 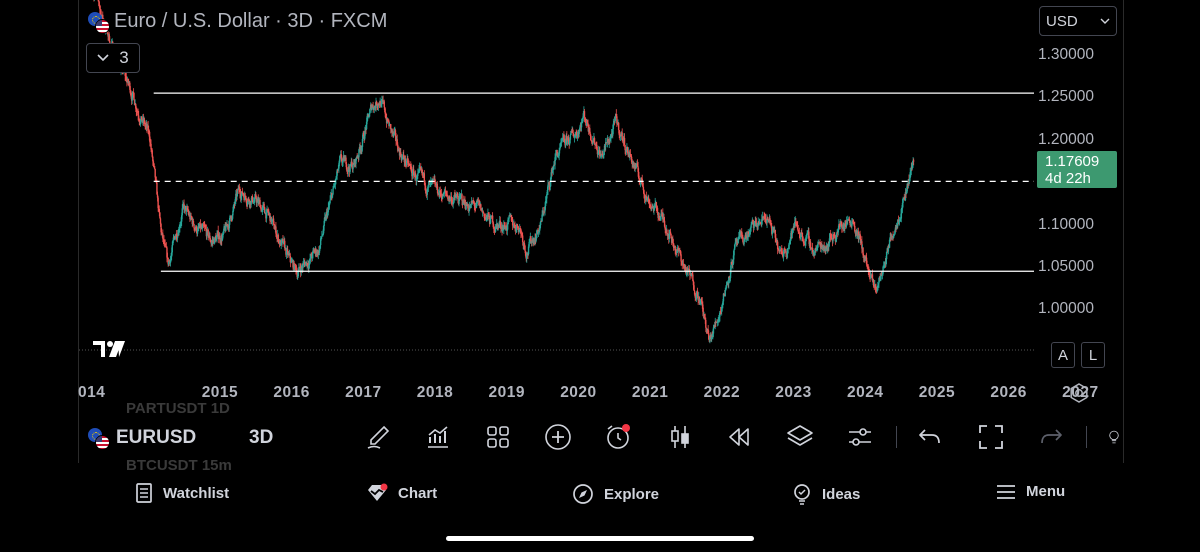 What do you see at coordinates (558, 437) in the screenshot?
I see `add-icon` at bounding box center [558, 437].